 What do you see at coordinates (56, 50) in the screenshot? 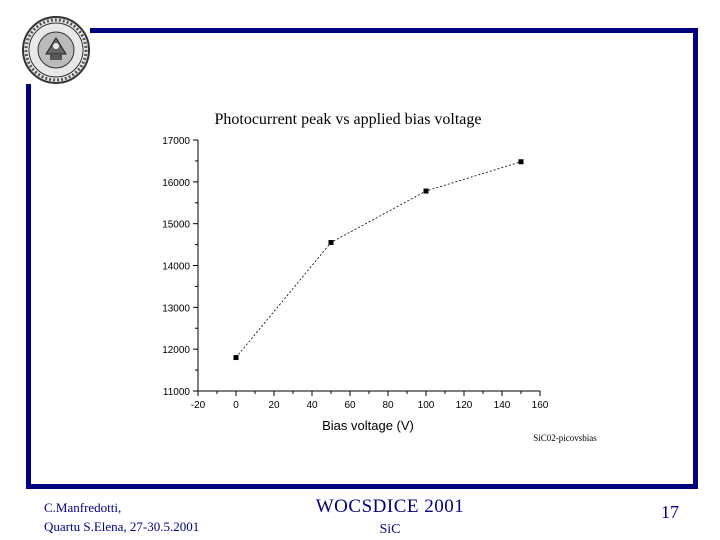
I see `university-seal-icon` at bounding box center [56, 50].